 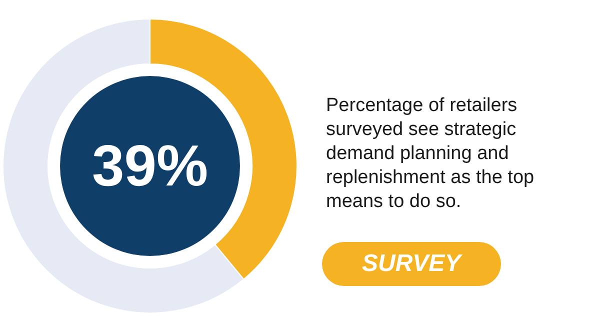 What do you see at coordinates (150, 166) in the screenshot?
I see `data-label: 39%` at bounding box center [150, 166].